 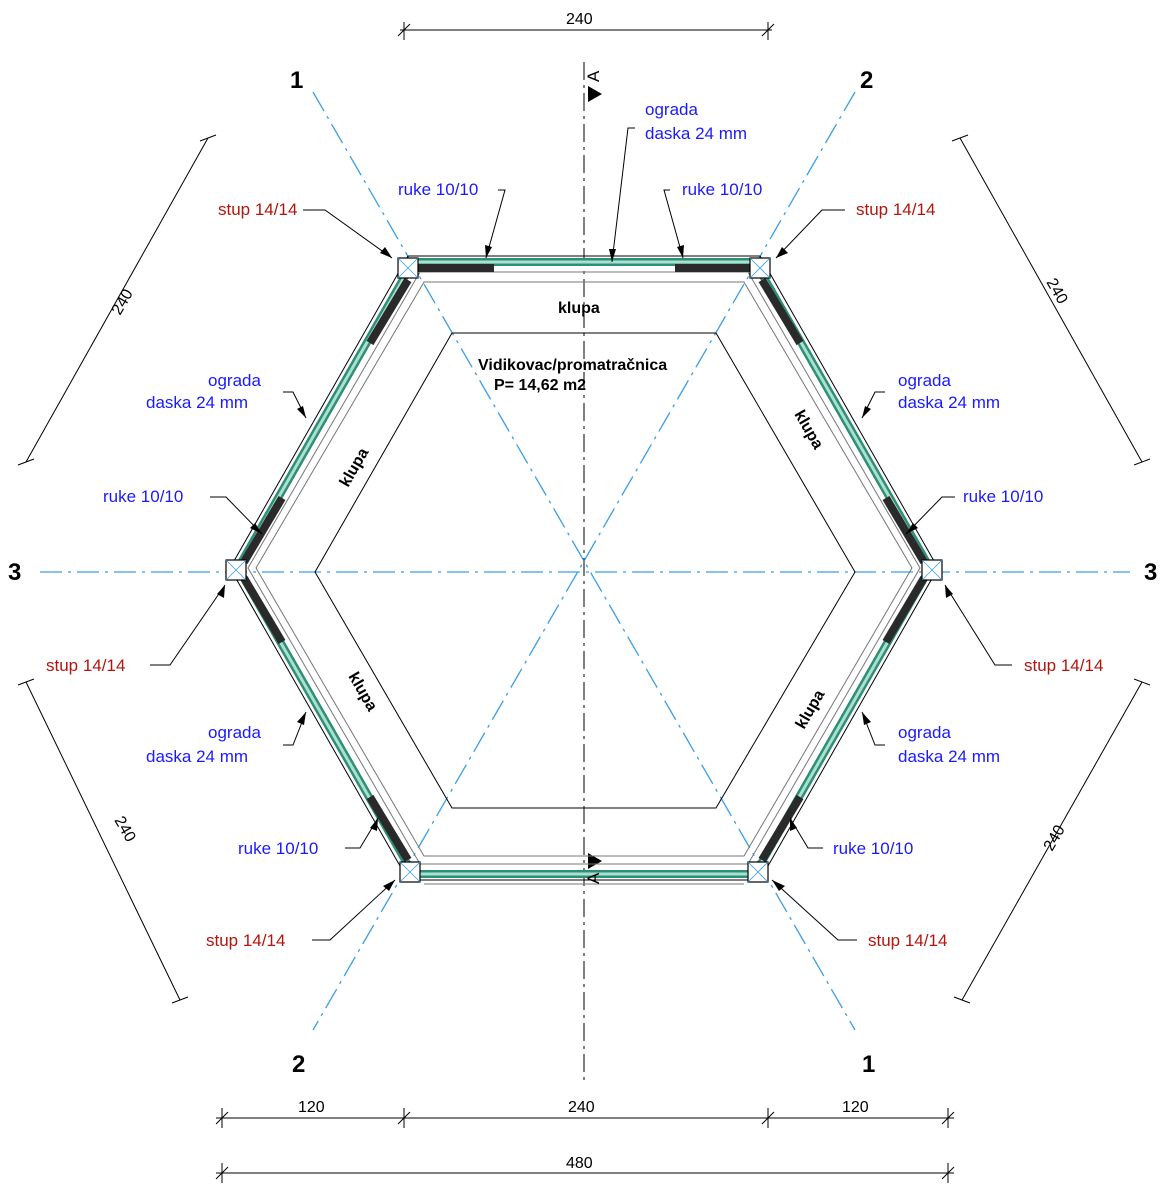 What do you see at coordinates (410, 872) in the screenshot?
I see `post-sw` at bounding box center [410, 872].